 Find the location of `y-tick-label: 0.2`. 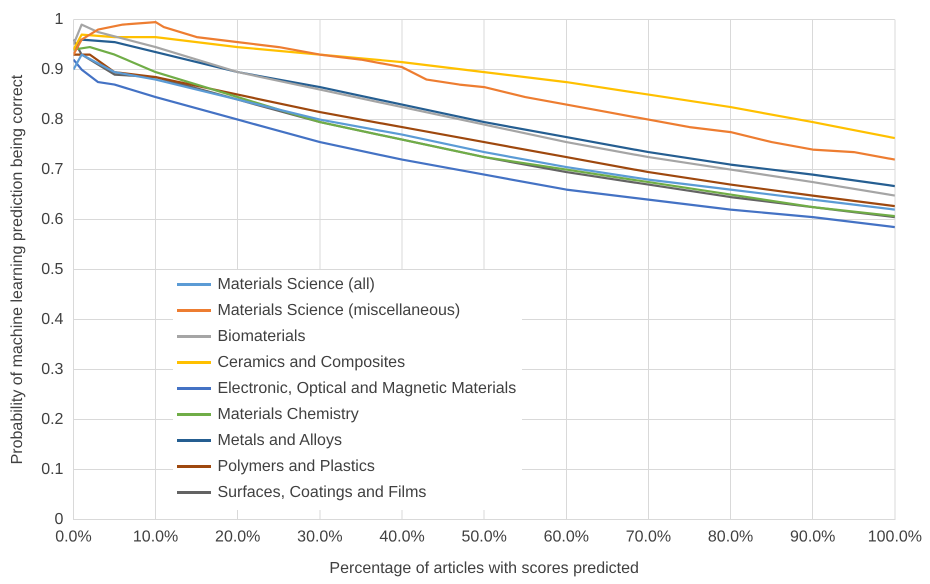

y-tick-label: 0.2 is located at coordinates (52, 419).